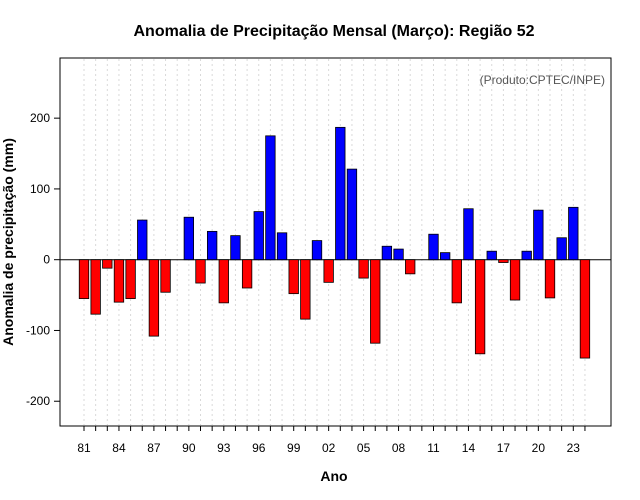 The image size is (640, 500). I want to click on bar-2023, so click(573, 233).